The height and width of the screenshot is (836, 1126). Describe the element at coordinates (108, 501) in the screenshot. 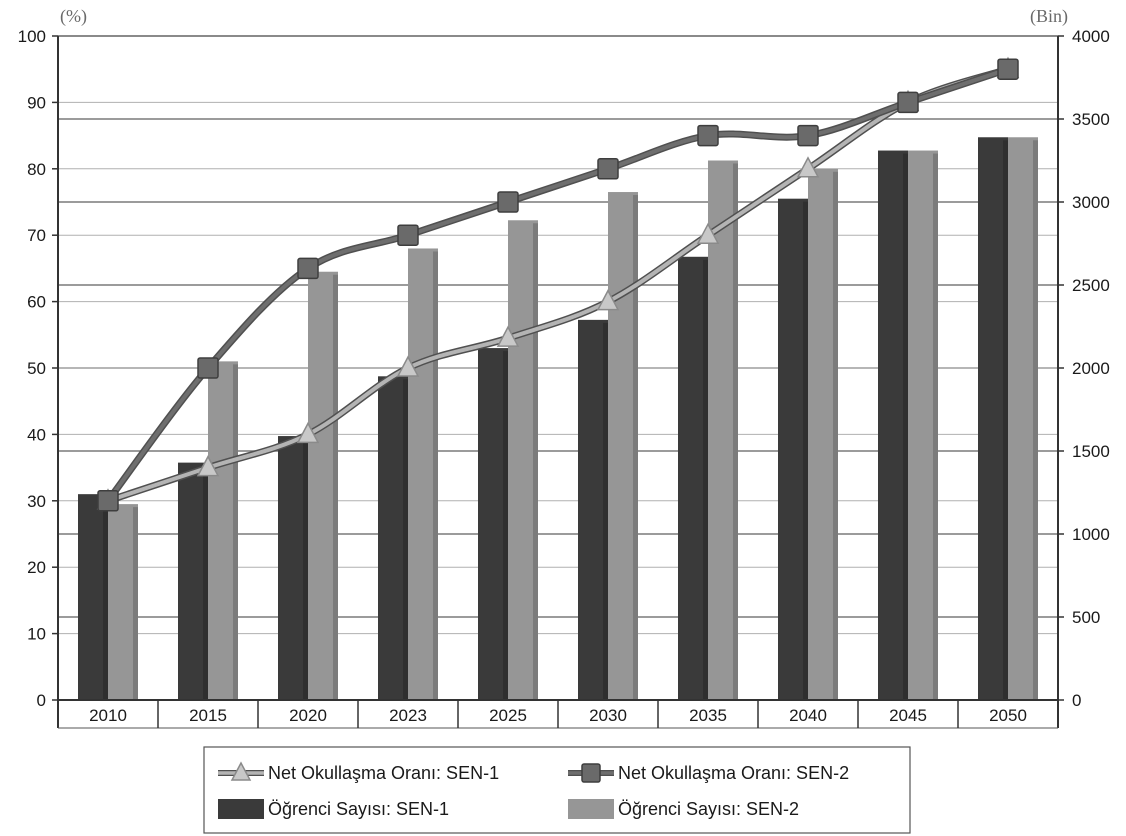

I see `marker-2-2010` at that location.